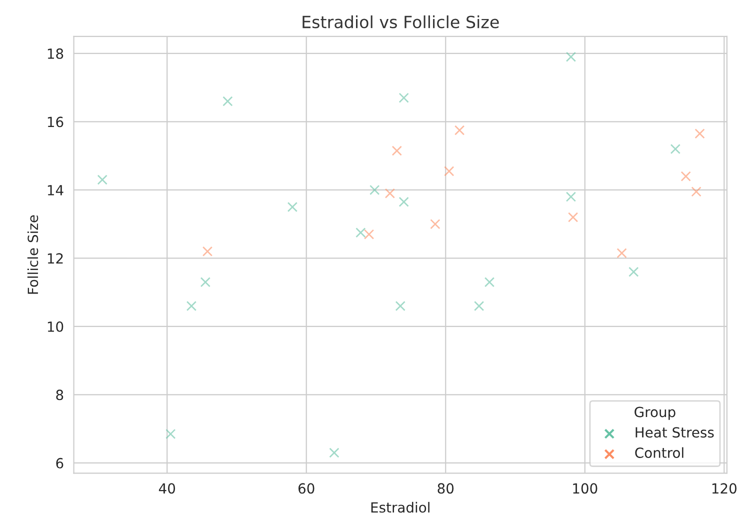 The height and width of the screenshot is (520, 738). Describe the element at coordinates (400, 21) in the screenshot. I see `chart-title: Estradiol vs Follicle Size` at that location.